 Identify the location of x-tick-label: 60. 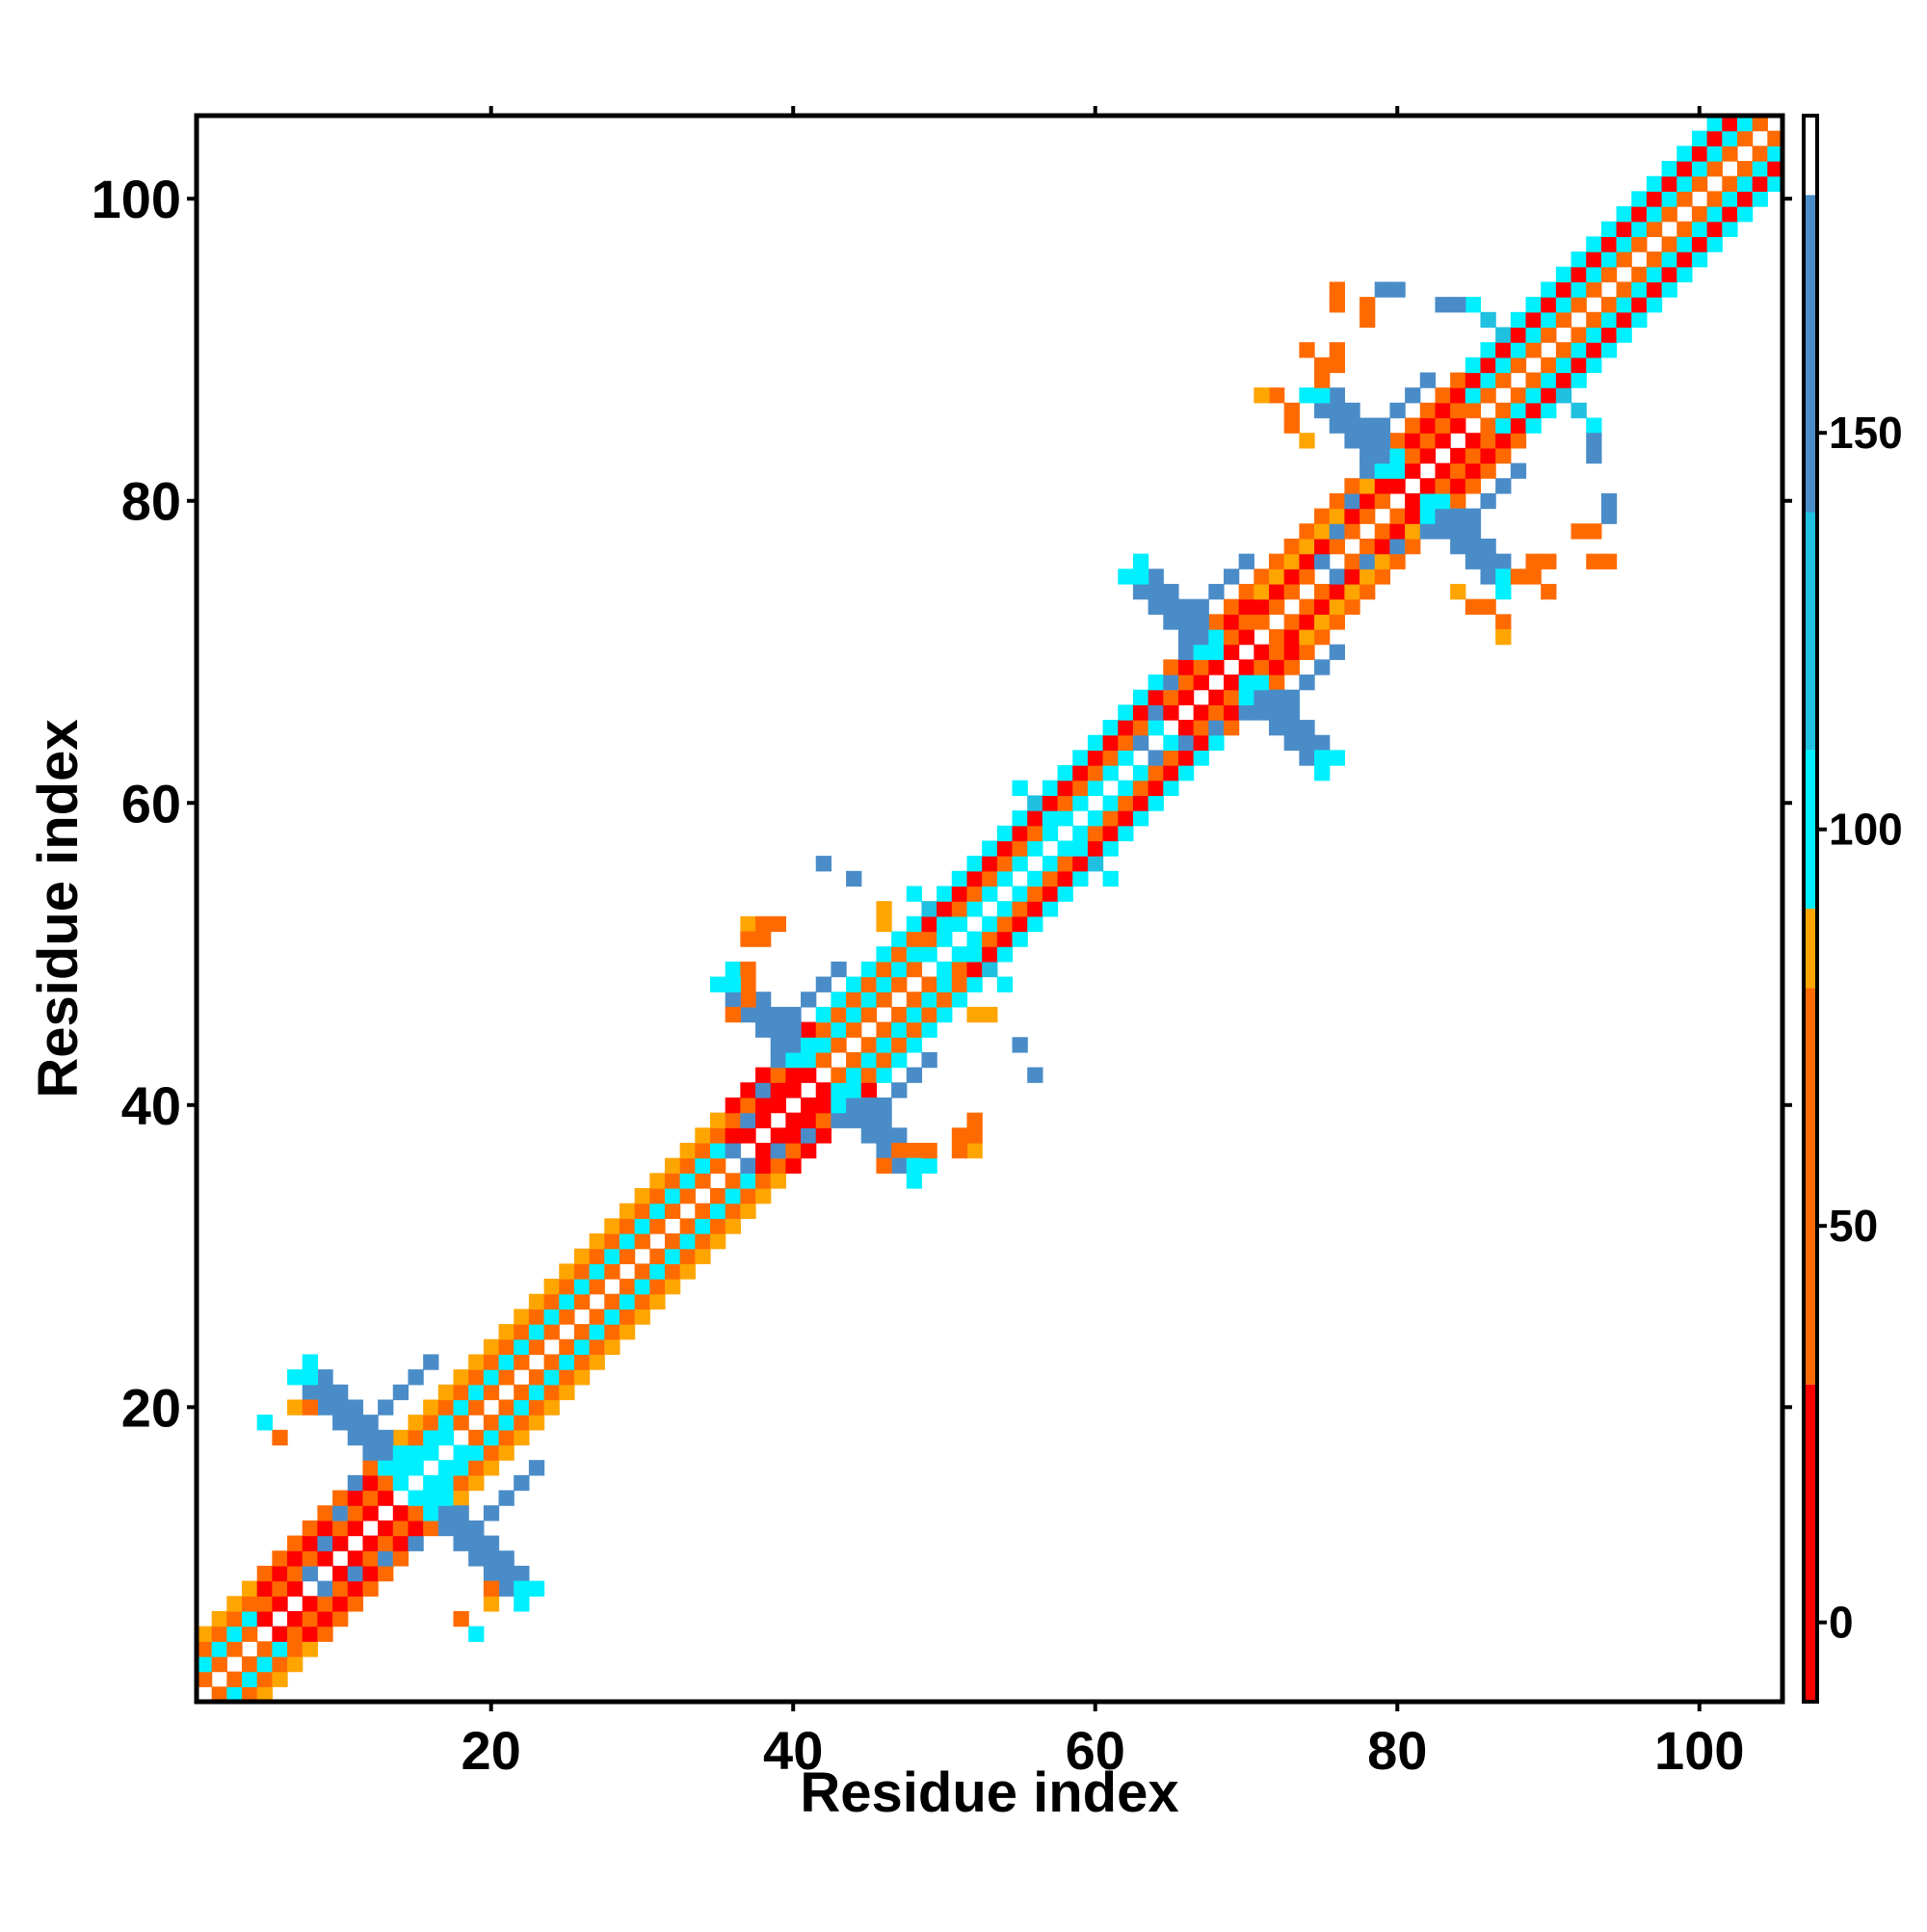
(1095, 1750).